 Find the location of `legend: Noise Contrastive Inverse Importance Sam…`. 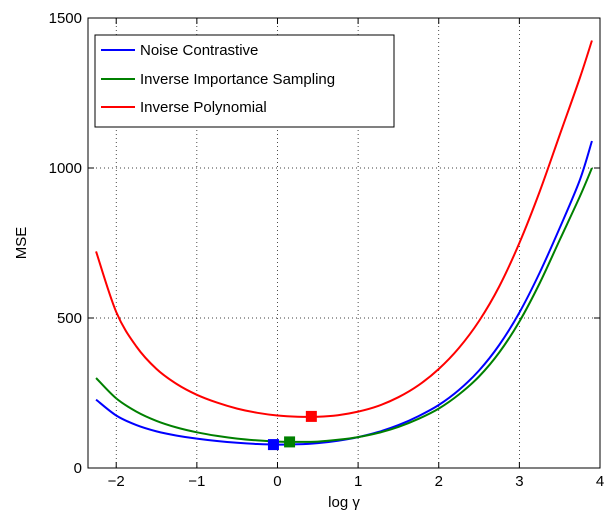

legend: Noise Contrastive Inverse Importance Sam… is located at coordinates (244, 81).